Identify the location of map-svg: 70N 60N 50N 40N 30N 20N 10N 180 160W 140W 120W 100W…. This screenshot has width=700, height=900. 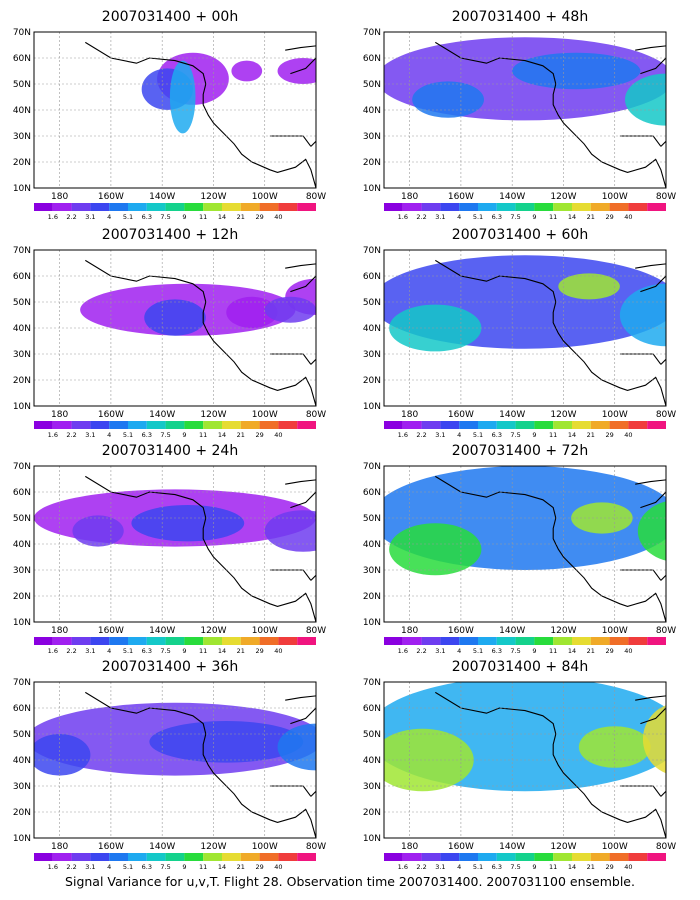
(519, 342).